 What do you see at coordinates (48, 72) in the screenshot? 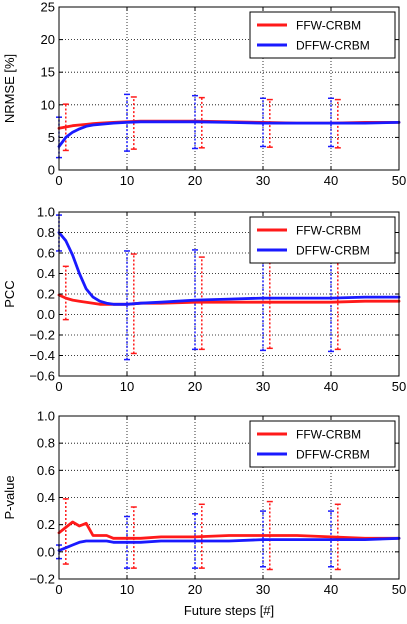
I see `y-tick-label: 15` at bounding box center [48, 72].